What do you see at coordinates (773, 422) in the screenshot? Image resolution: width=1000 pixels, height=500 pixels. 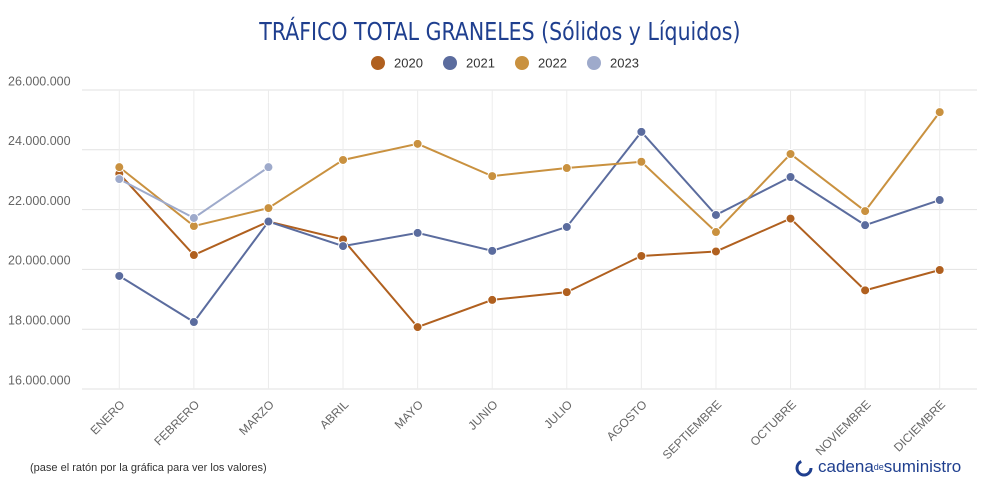 I see `x-tick-label: OCTUBRE` at bounding box center [773, 422].